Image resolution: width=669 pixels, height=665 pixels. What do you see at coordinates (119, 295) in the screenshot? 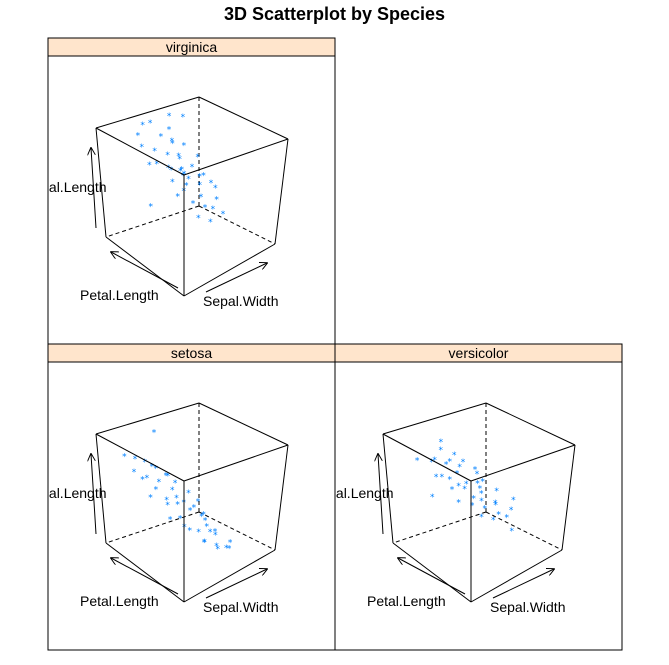
I see `axis-label-left: Petal.Length` at bounding box center [119, 295].